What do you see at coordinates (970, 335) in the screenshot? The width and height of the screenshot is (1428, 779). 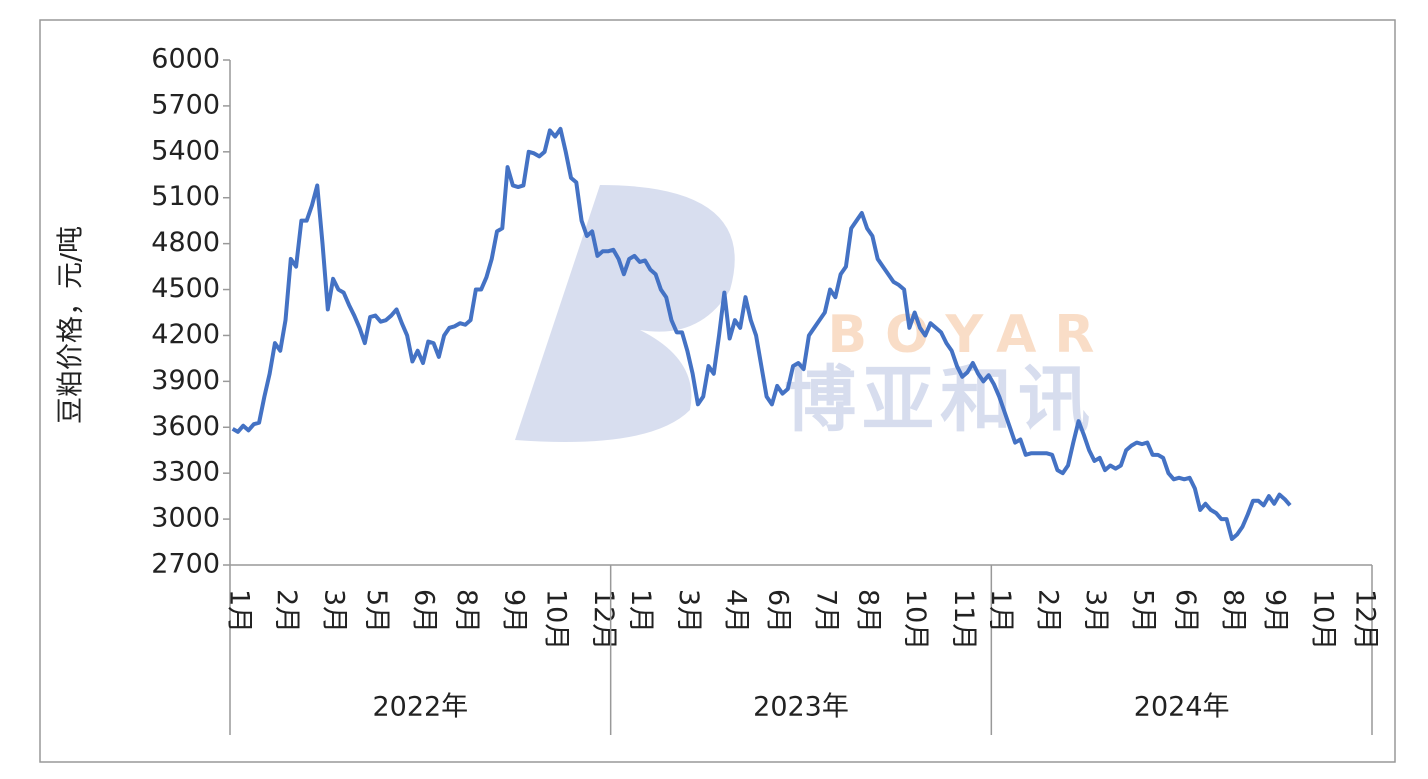 I see `watermark-latin: BOYAR` at bounding box center [970, 335].